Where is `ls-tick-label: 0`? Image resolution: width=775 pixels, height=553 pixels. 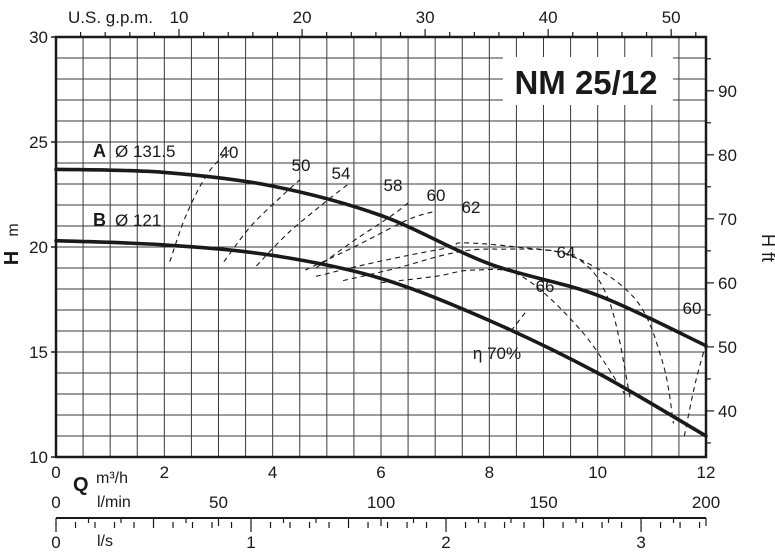 ls-tick-label: 0 is located at coordinates (55, 542).